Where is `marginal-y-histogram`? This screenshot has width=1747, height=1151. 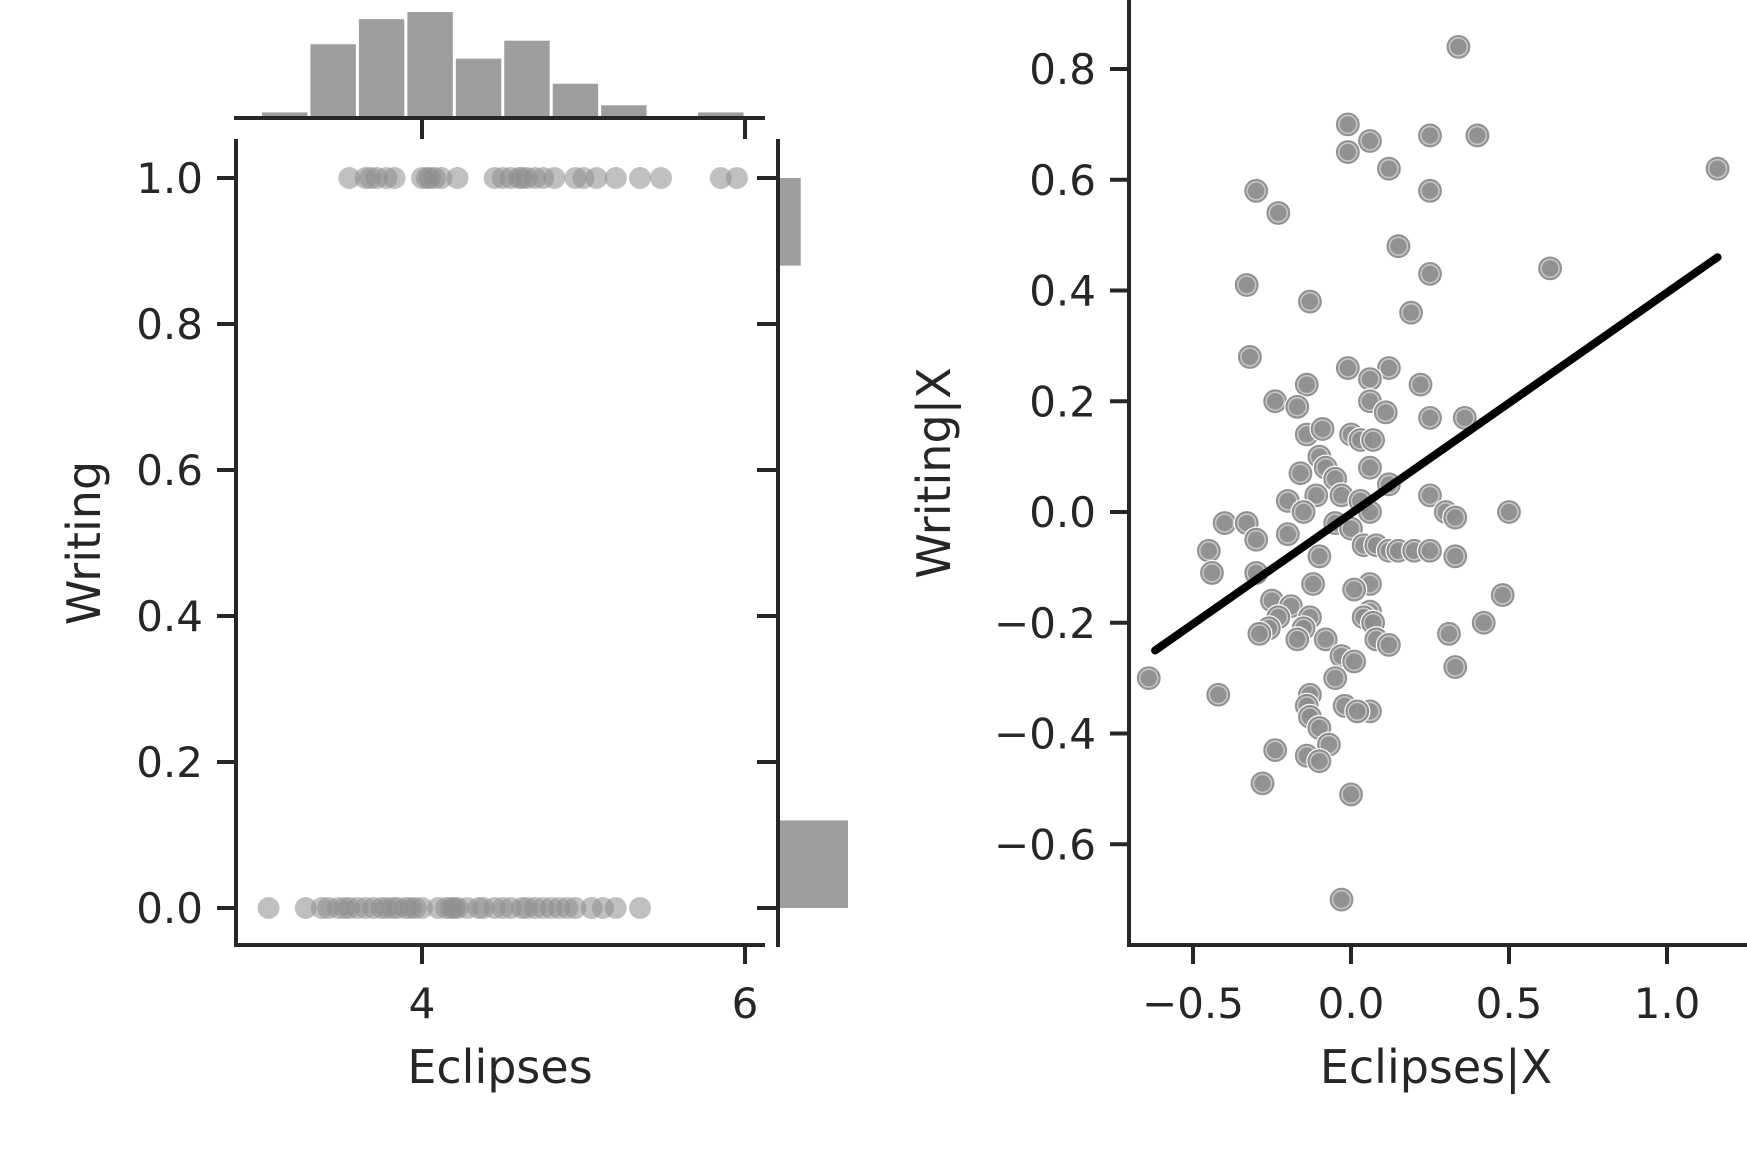 marginal-y-histogram is located at coordinates (802, 543).